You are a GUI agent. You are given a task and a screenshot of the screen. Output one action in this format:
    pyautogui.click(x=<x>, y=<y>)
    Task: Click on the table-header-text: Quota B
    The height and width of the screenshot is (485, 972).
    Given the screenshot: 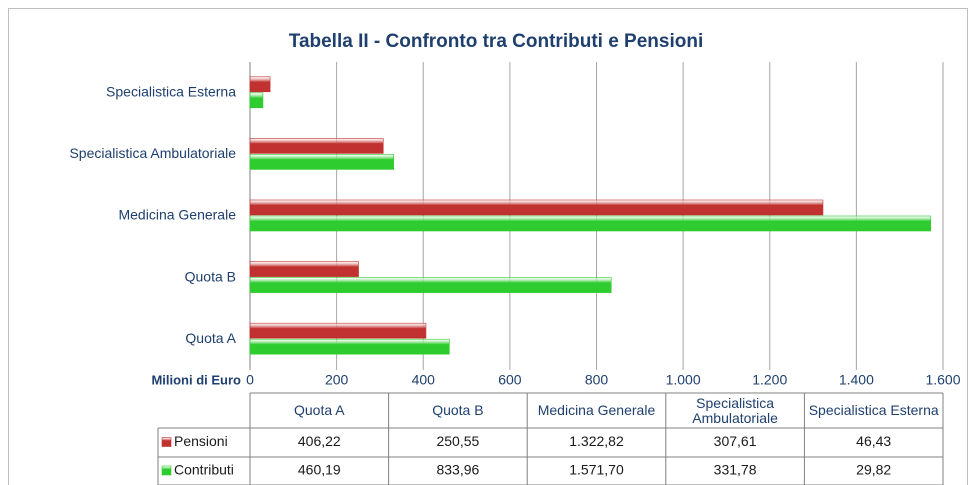 What is the action you would take?
    pyautogui.click(x=458, y=410)
    